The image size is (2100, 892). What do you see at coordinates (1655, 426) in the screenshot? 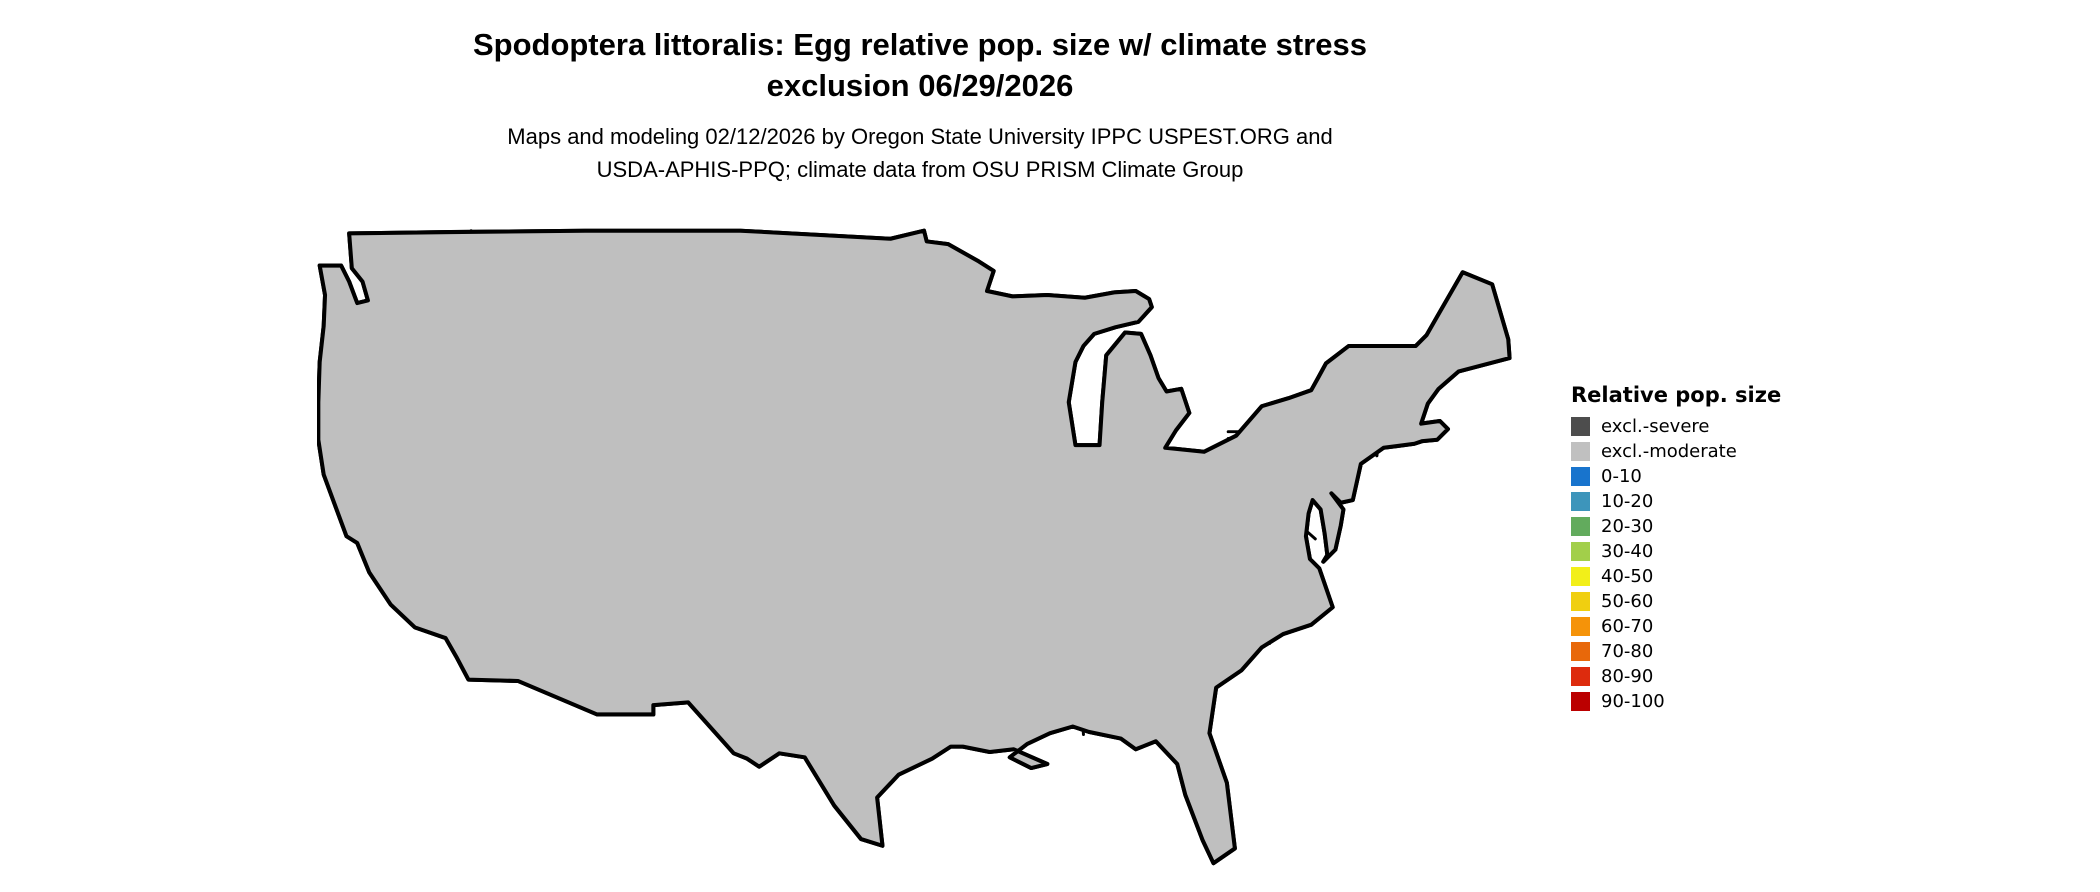
I see `legend-item-label: excl.-severe` at bounding box center [1655, 426].